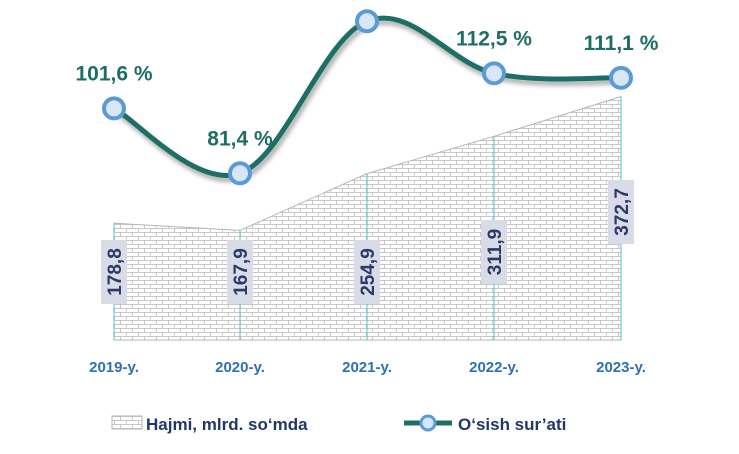 The width and height of the screenshot is (739, 454). What do you see at coordinates (494, 38) in the screenshot?
I see `growth-label: 112,5 %` at bounding box center [494, 38].